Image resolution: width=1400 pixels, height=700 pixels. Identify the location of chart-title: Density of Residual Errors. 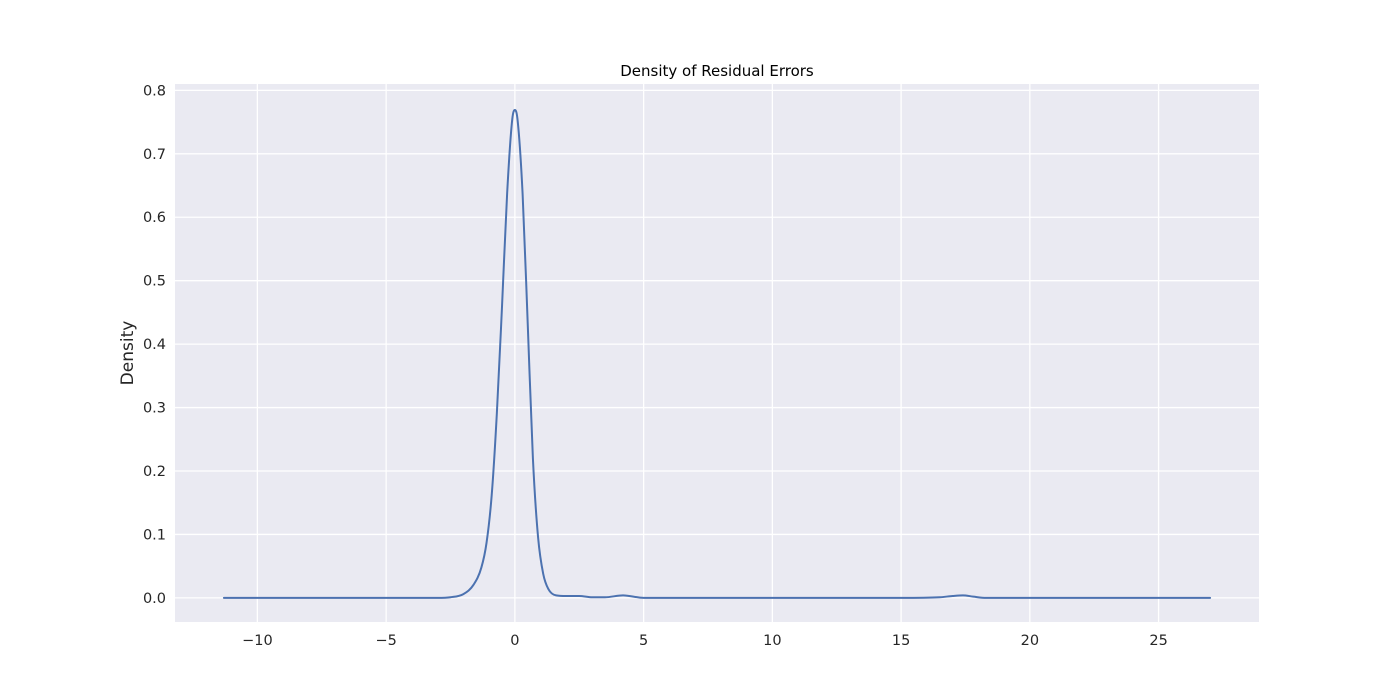
(717, 71).